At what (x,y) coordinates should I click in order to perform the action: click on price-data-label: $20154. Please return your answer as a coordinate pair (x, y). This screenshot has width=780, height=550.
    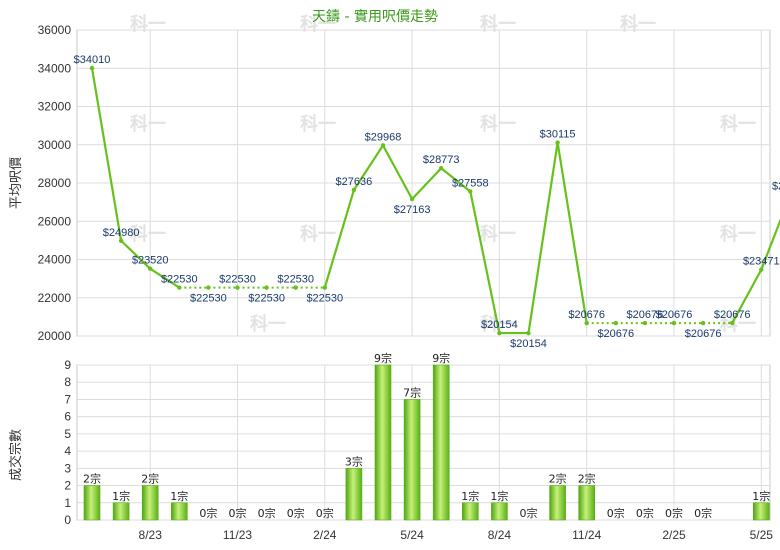
    Looking at the image, I should click on (528, 344).